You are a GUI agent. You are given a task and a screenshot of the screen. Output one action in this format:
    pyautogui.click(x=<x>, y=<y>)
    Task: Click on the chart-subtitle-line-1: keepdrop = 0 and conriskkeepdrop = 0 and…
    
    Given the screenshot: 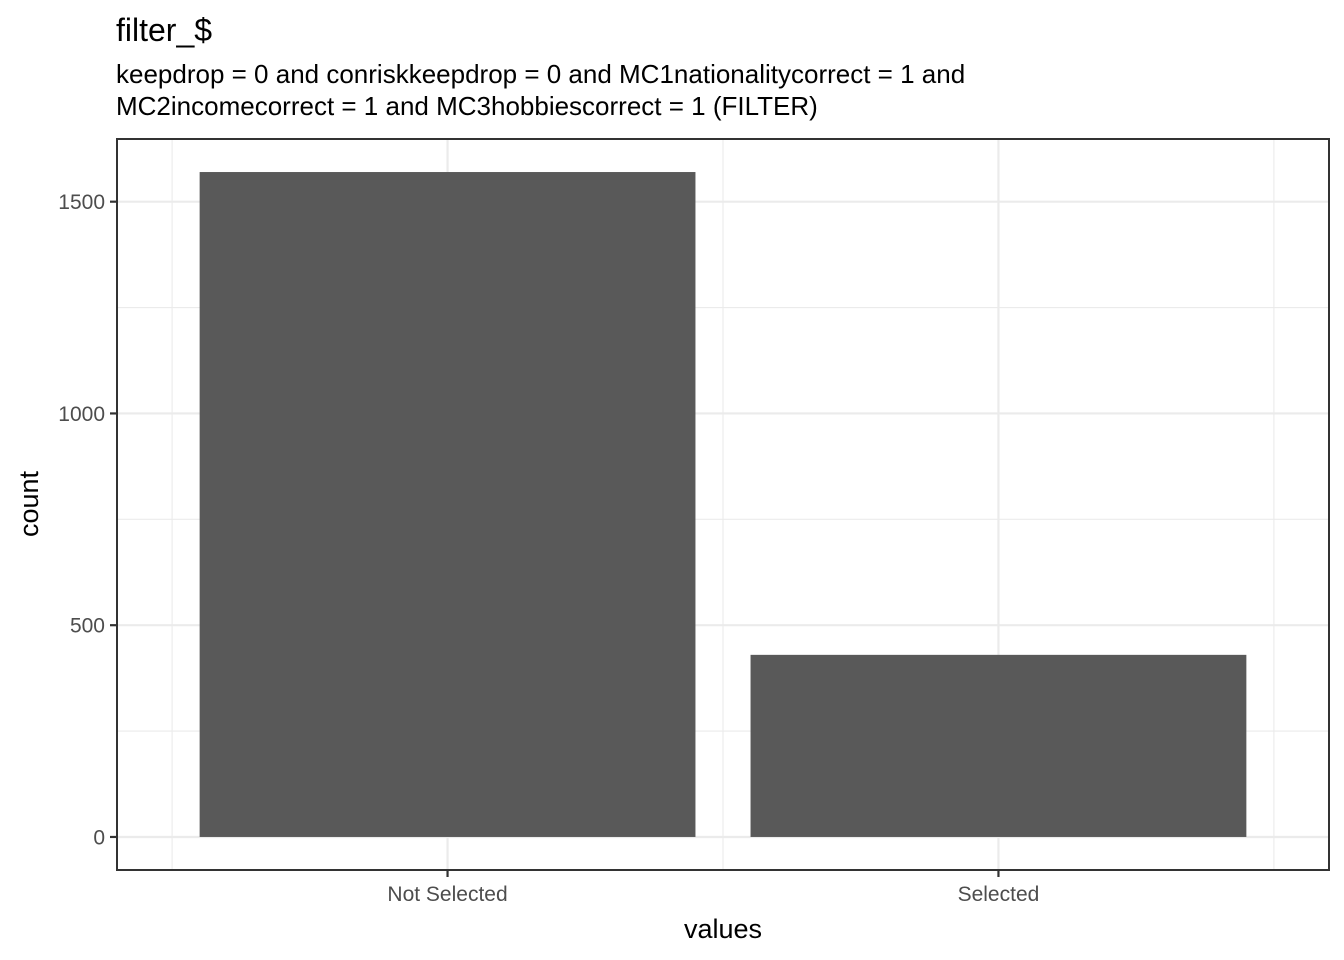 What is the action you would take?
    pyautogui.click(x=540, y=74)
    